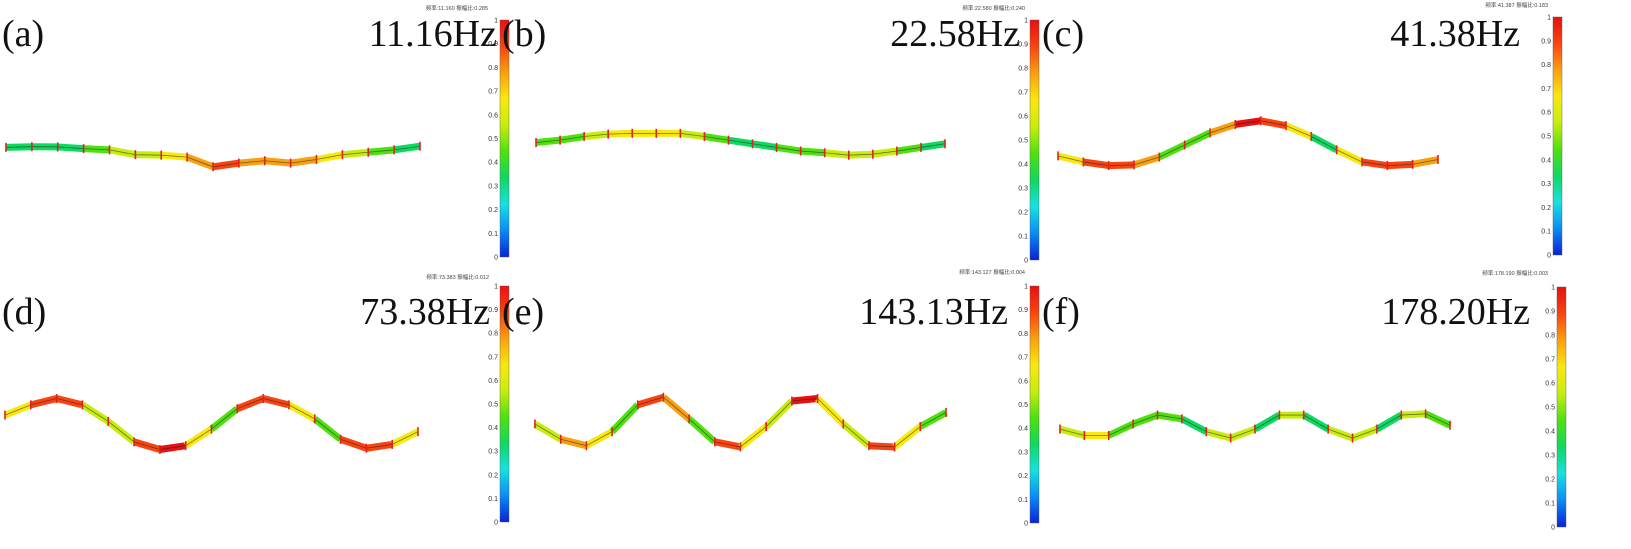 This screenshot has height=549, width=1631. I want to click on panel-label: (c), so click(1063, 34).